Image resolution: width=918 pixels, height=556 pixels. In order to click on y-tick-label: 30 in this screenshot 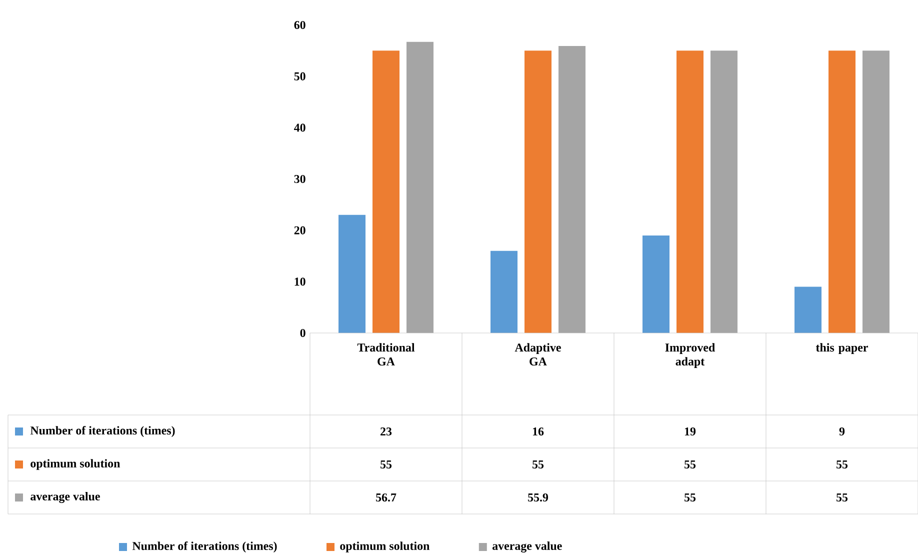, I will do `click(300, 179)`.